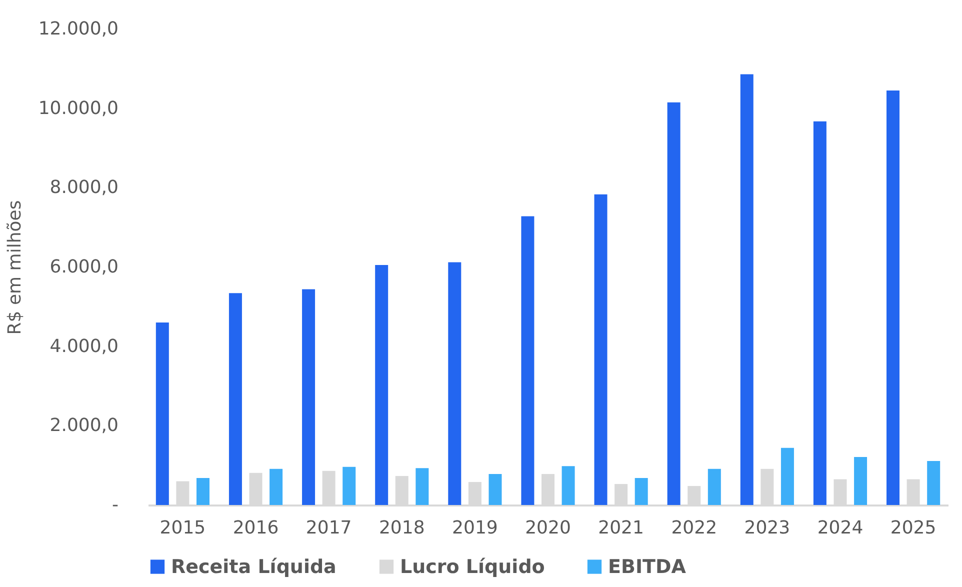 The image size is (962, 587). Describe the element at coordinates (15, 267) in the screenshot. I see `y-axis-title: R$ em milhões` at that location.